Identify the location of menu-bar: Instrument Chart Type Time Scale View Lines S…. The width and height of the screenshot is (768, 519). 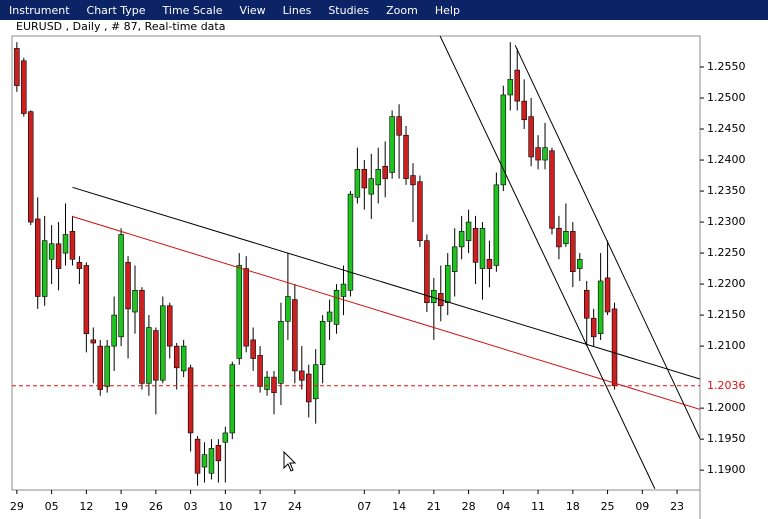
(384, 10).